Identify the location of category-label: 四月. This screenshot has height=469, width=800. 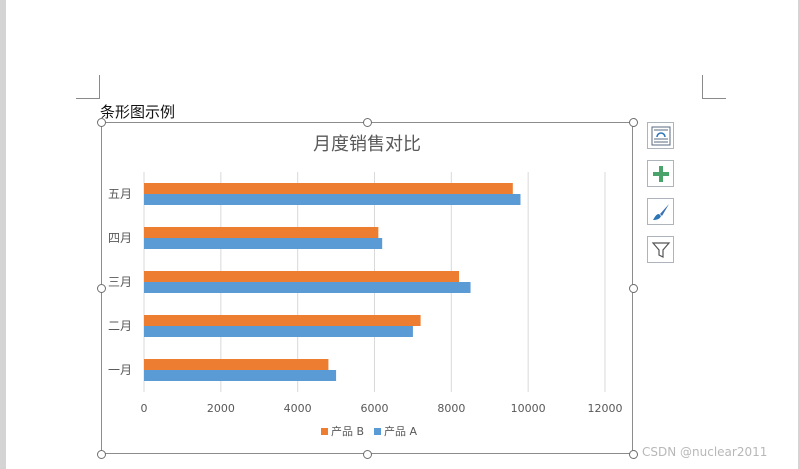
(120, 238).